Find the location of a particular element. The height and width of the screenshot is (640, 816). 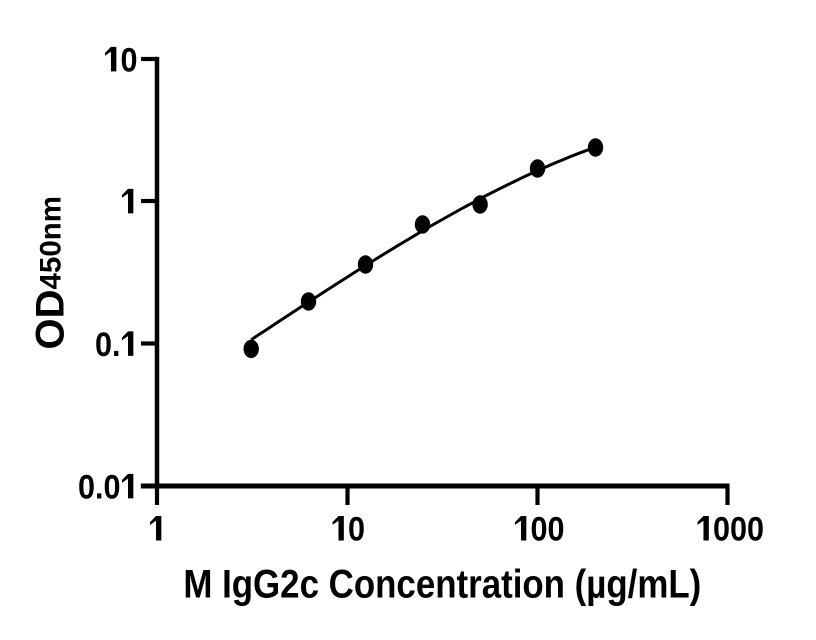

svg-text: OD450nm is located at coordinates (51, 272).